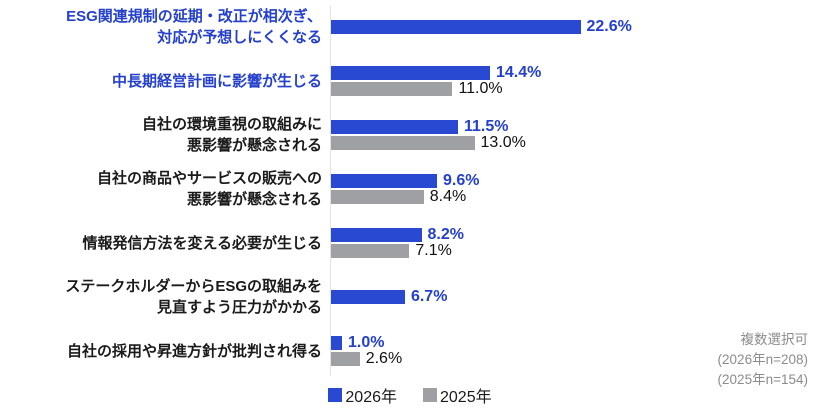  I want to click on bar-line-2026年: 22.6%, so click(481, 27).